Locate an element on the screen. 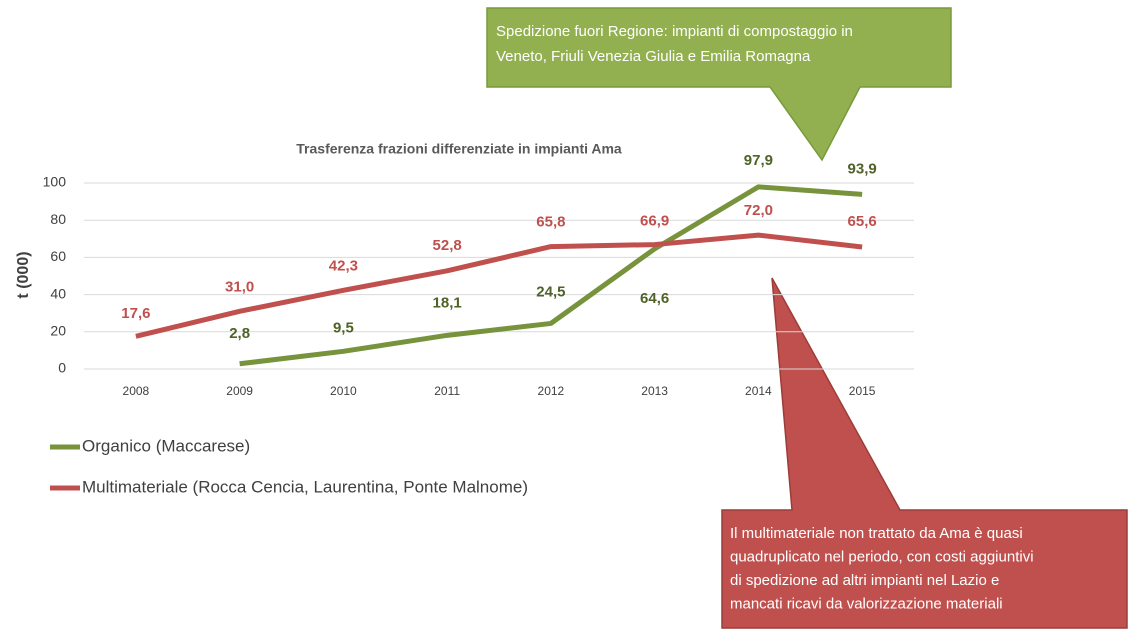 This screenshot has height=631, width=1129. data-label: 52,8 is located at coordinates (447, 245).